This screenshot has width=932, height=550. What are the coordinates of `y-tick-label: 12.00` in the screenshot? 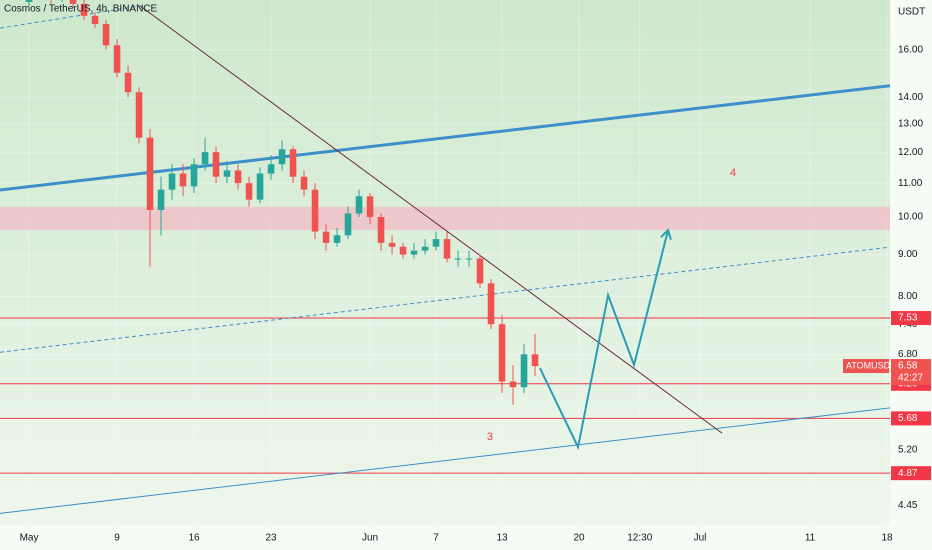 It's located at (910, 152).